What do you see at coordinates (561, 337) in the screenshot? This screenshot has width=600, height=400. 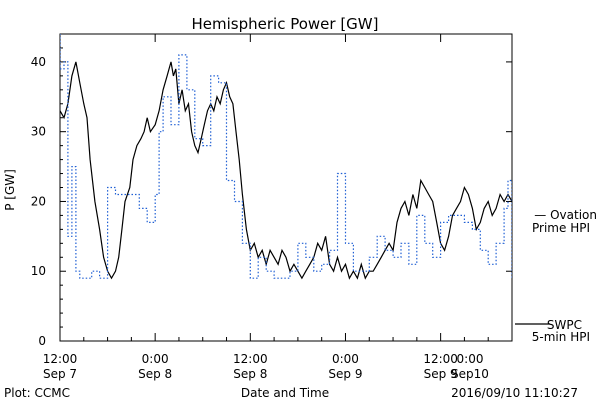 I see `legend-swpc-line2: 5-min HPI` at bounding box center [561, 337].